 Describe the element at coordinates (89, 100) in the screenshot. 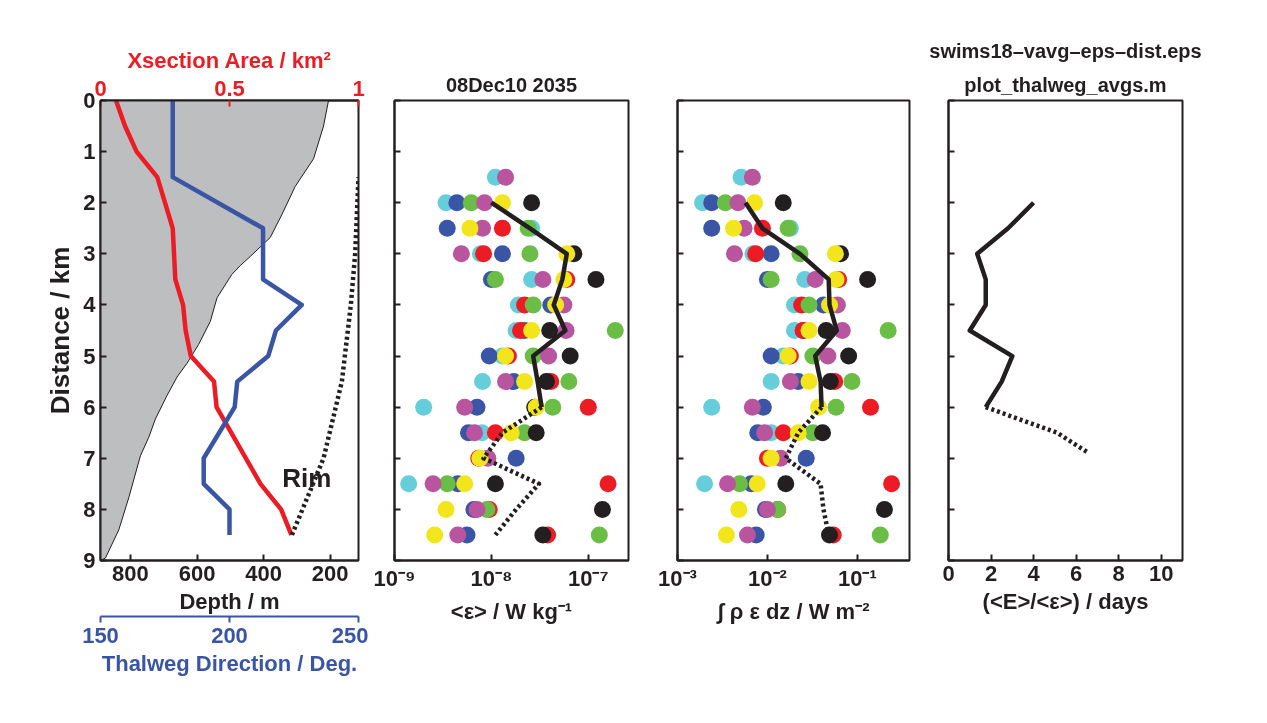

I see `y-tick-label: 0` at that location.